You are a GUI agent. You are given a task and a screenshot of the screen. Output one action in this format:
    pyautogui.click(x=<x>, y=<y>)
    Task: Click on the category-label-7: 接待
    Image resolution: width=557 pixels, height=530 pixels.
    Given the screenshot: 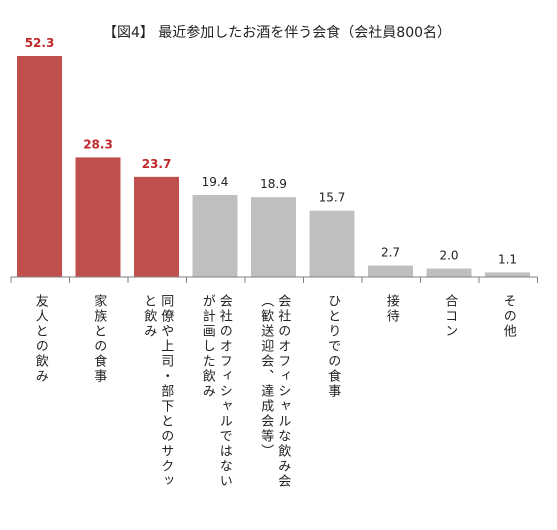 What is the action you would take?
    pyautogui.click(x=392, y=308)
    